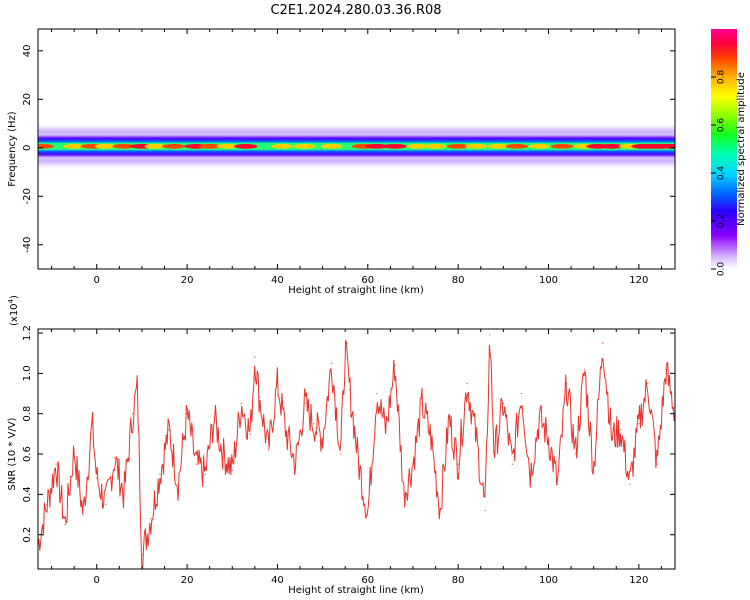  I want to click on spectrogram-y-tick-label: 0, so click(27, 148).